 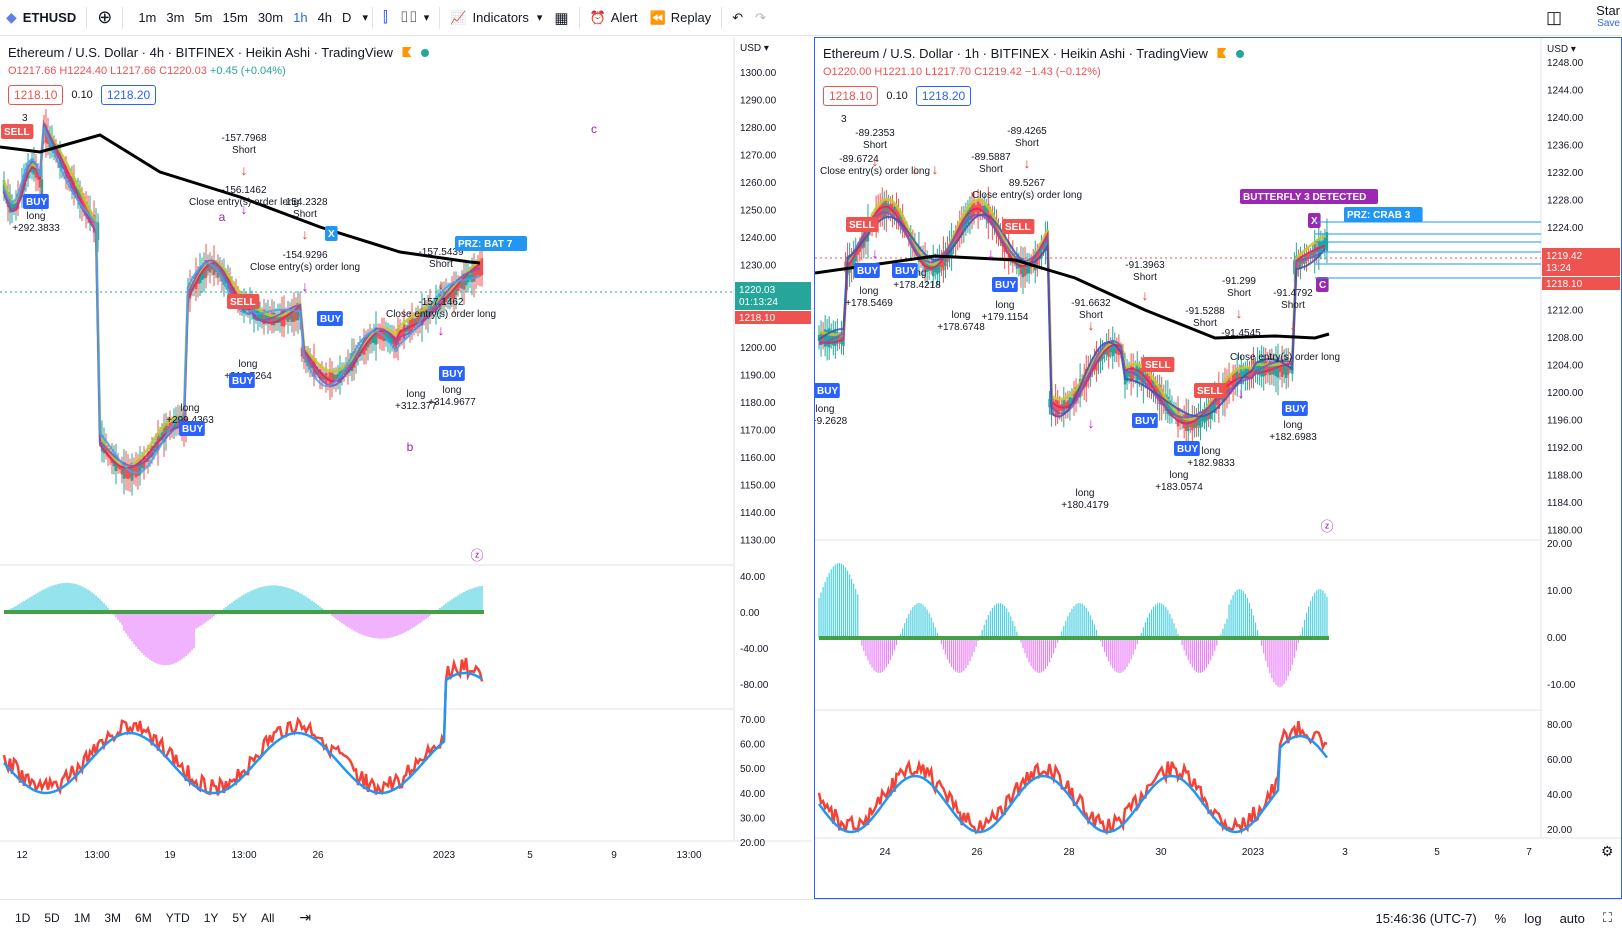 I want to click on timeframe-D: D, so click(x=347, y=17).